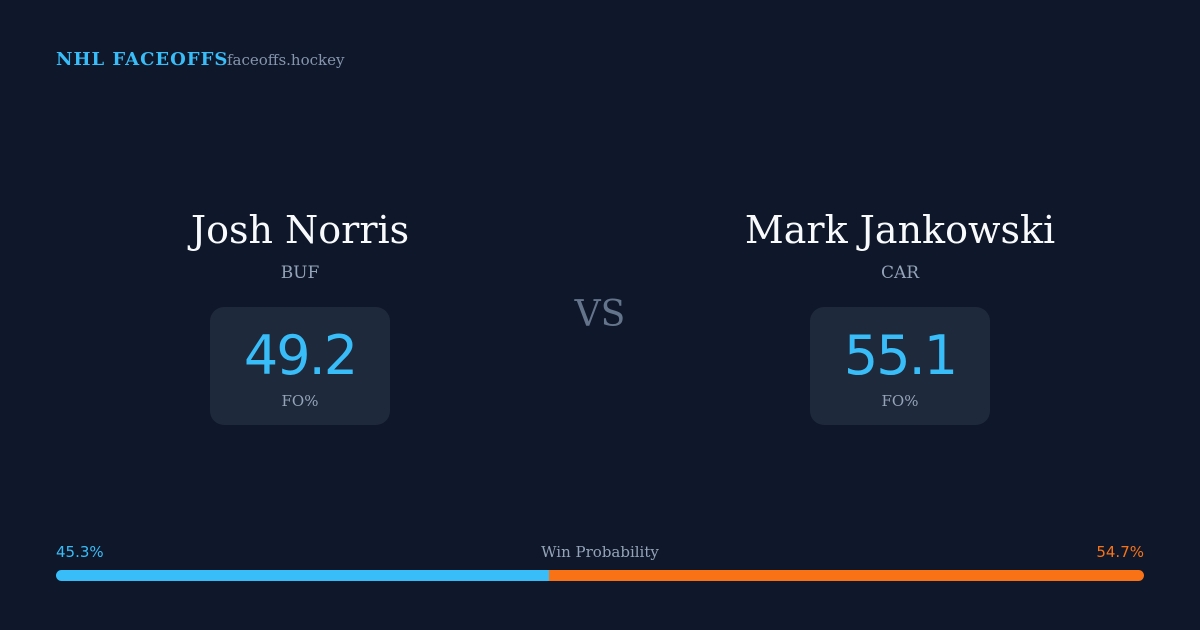 The height and width of the screenshot is (630, 1200). I want to click on team: BUF, so click(300, 273).